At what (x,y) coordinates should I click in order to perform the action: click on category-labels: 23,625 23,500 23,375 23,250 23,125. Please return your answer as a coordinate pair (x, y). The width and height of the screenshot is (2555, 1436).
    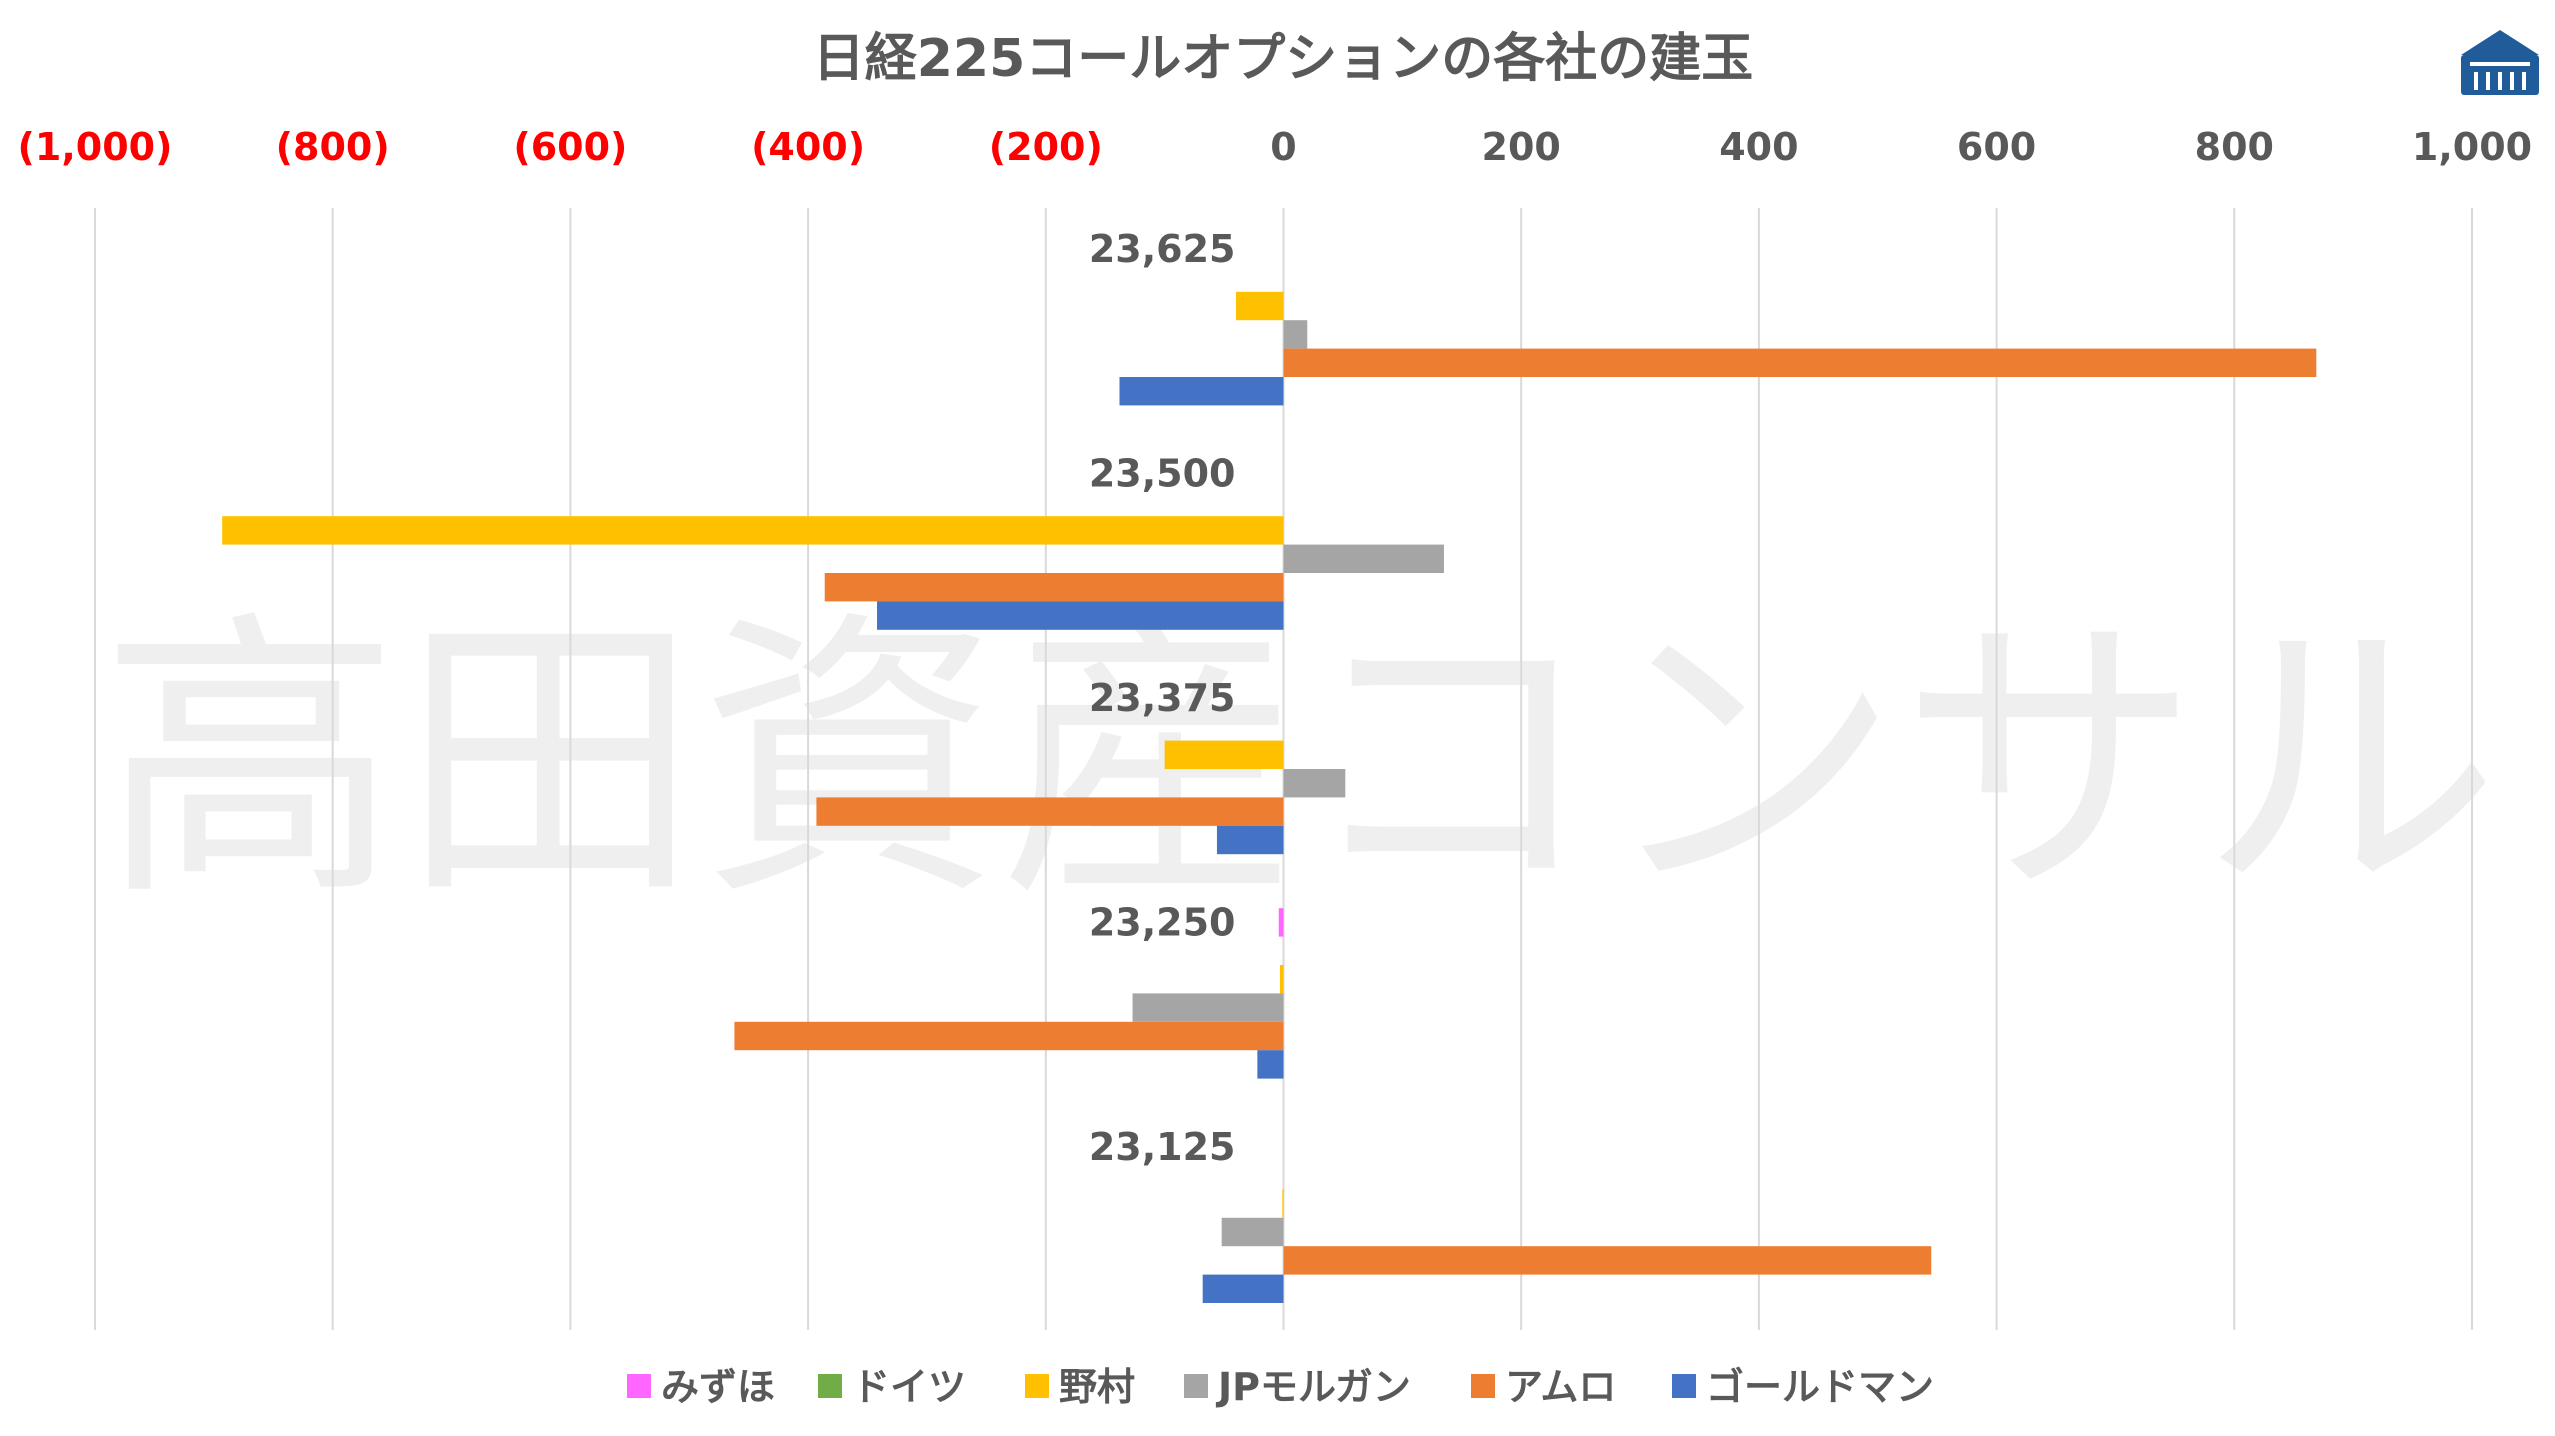
    Looking at the image, I should click on (1162, 698).